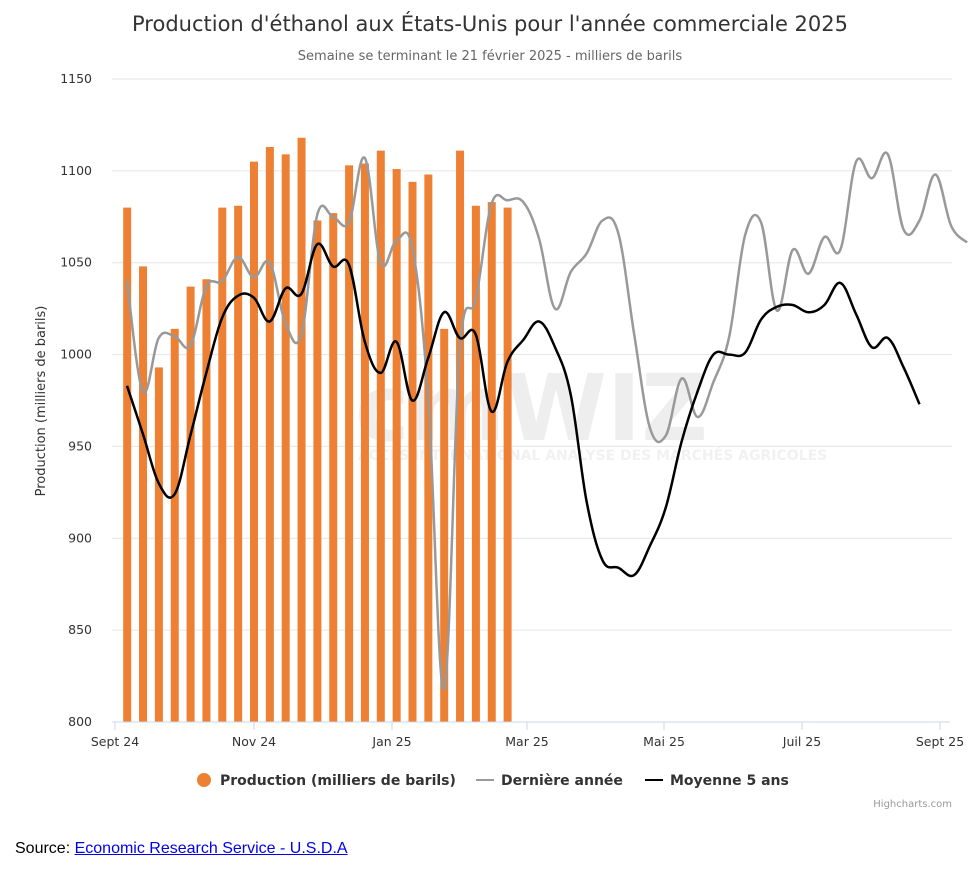 The image size is (975, 874). Describe the element at coordinates (76, 354) in the screenshot. I see `y-tick-label: 1000` at that location.